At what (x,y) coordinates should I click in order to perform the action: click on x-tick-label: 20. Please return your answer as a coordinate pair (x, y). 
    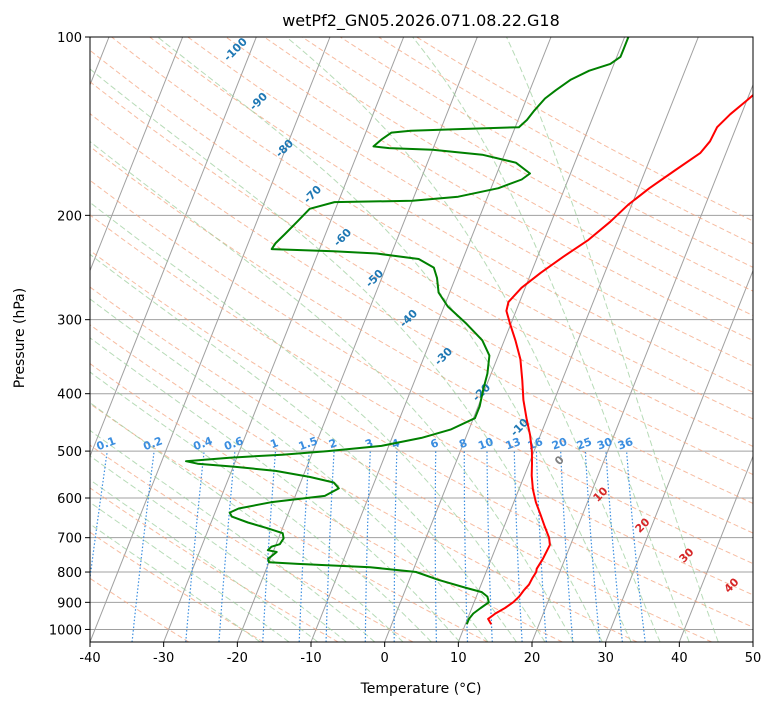
    Looking at the image, I should click on (532, 658).